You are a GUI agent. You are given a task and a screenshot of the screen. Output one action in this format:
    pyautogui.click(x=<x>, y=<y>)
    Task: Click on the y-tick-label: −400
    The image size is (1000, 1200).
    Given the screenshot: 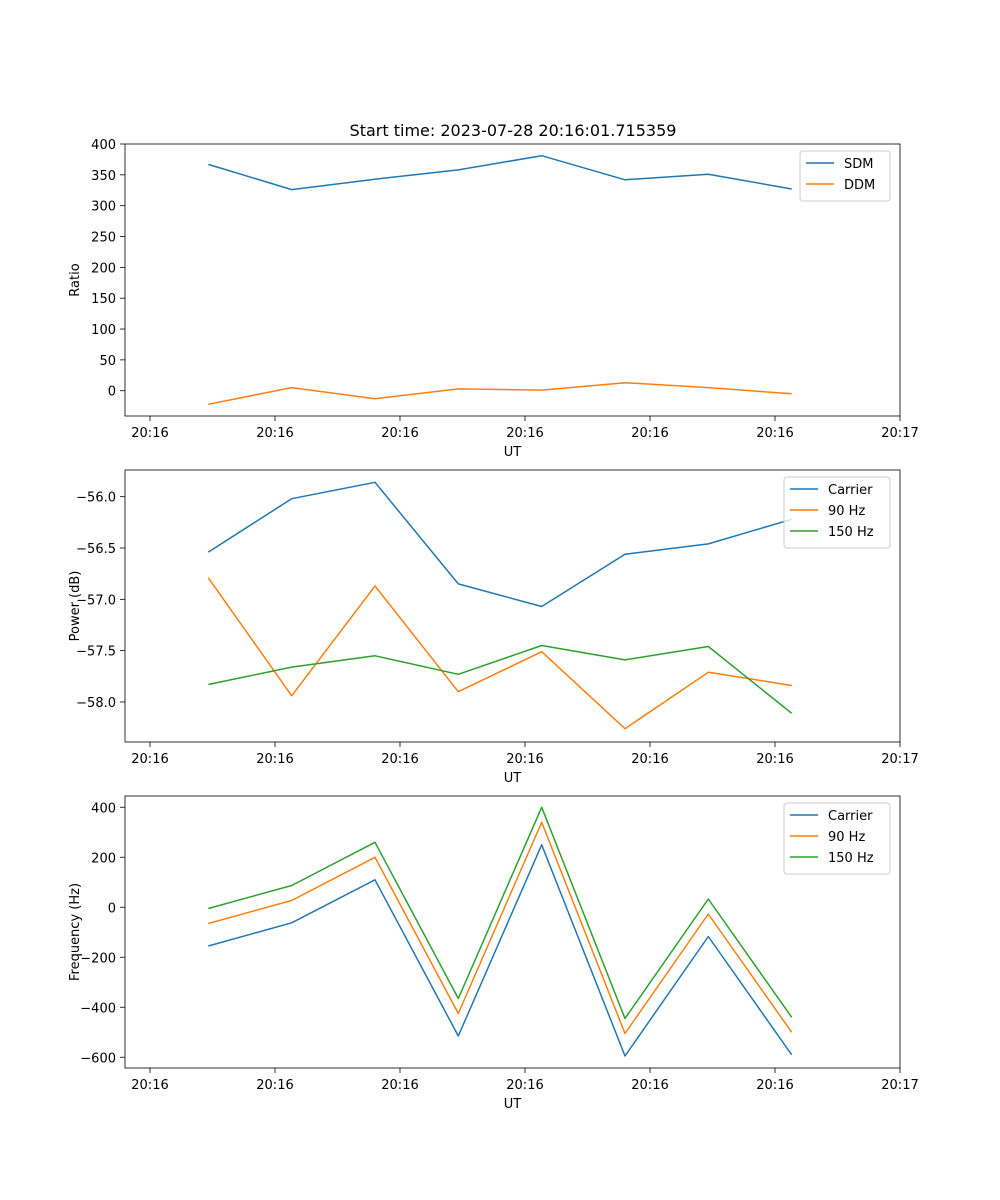 What is the action you would take?
    pyautogui.click(x=98, y=1008)
    